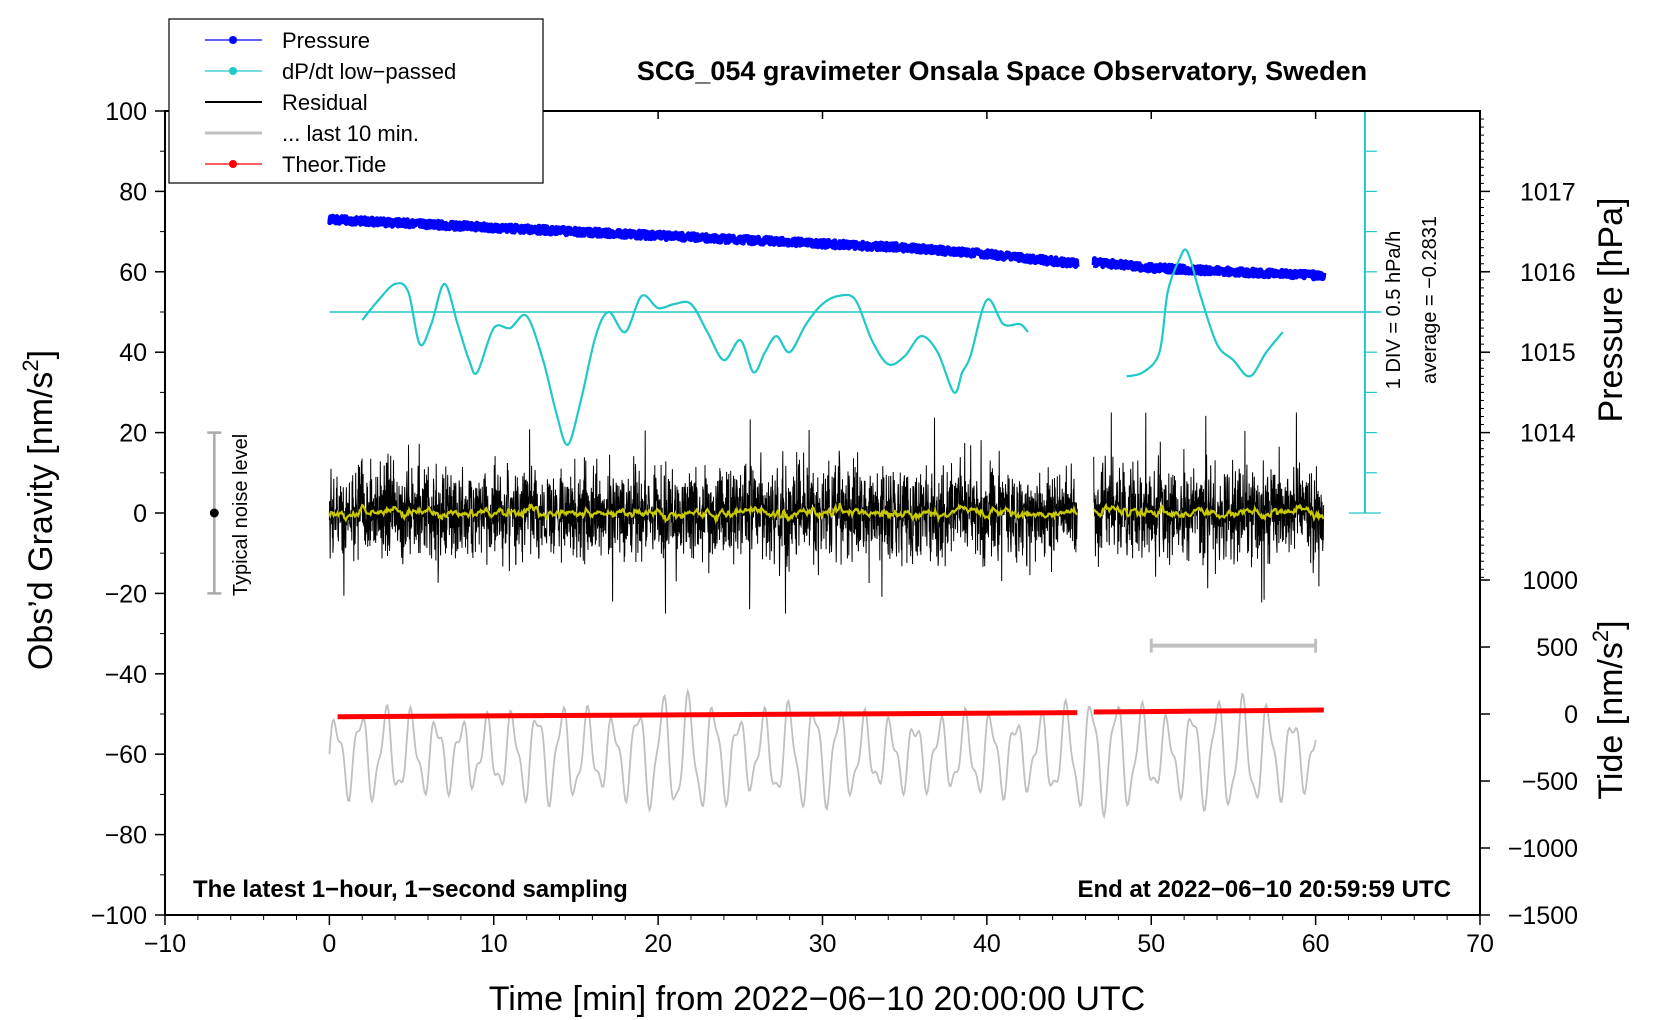 The width and height of the screenshot is (1660, 1020). I want to click on legend-label-pressure: Pressure, so click(326, 40).